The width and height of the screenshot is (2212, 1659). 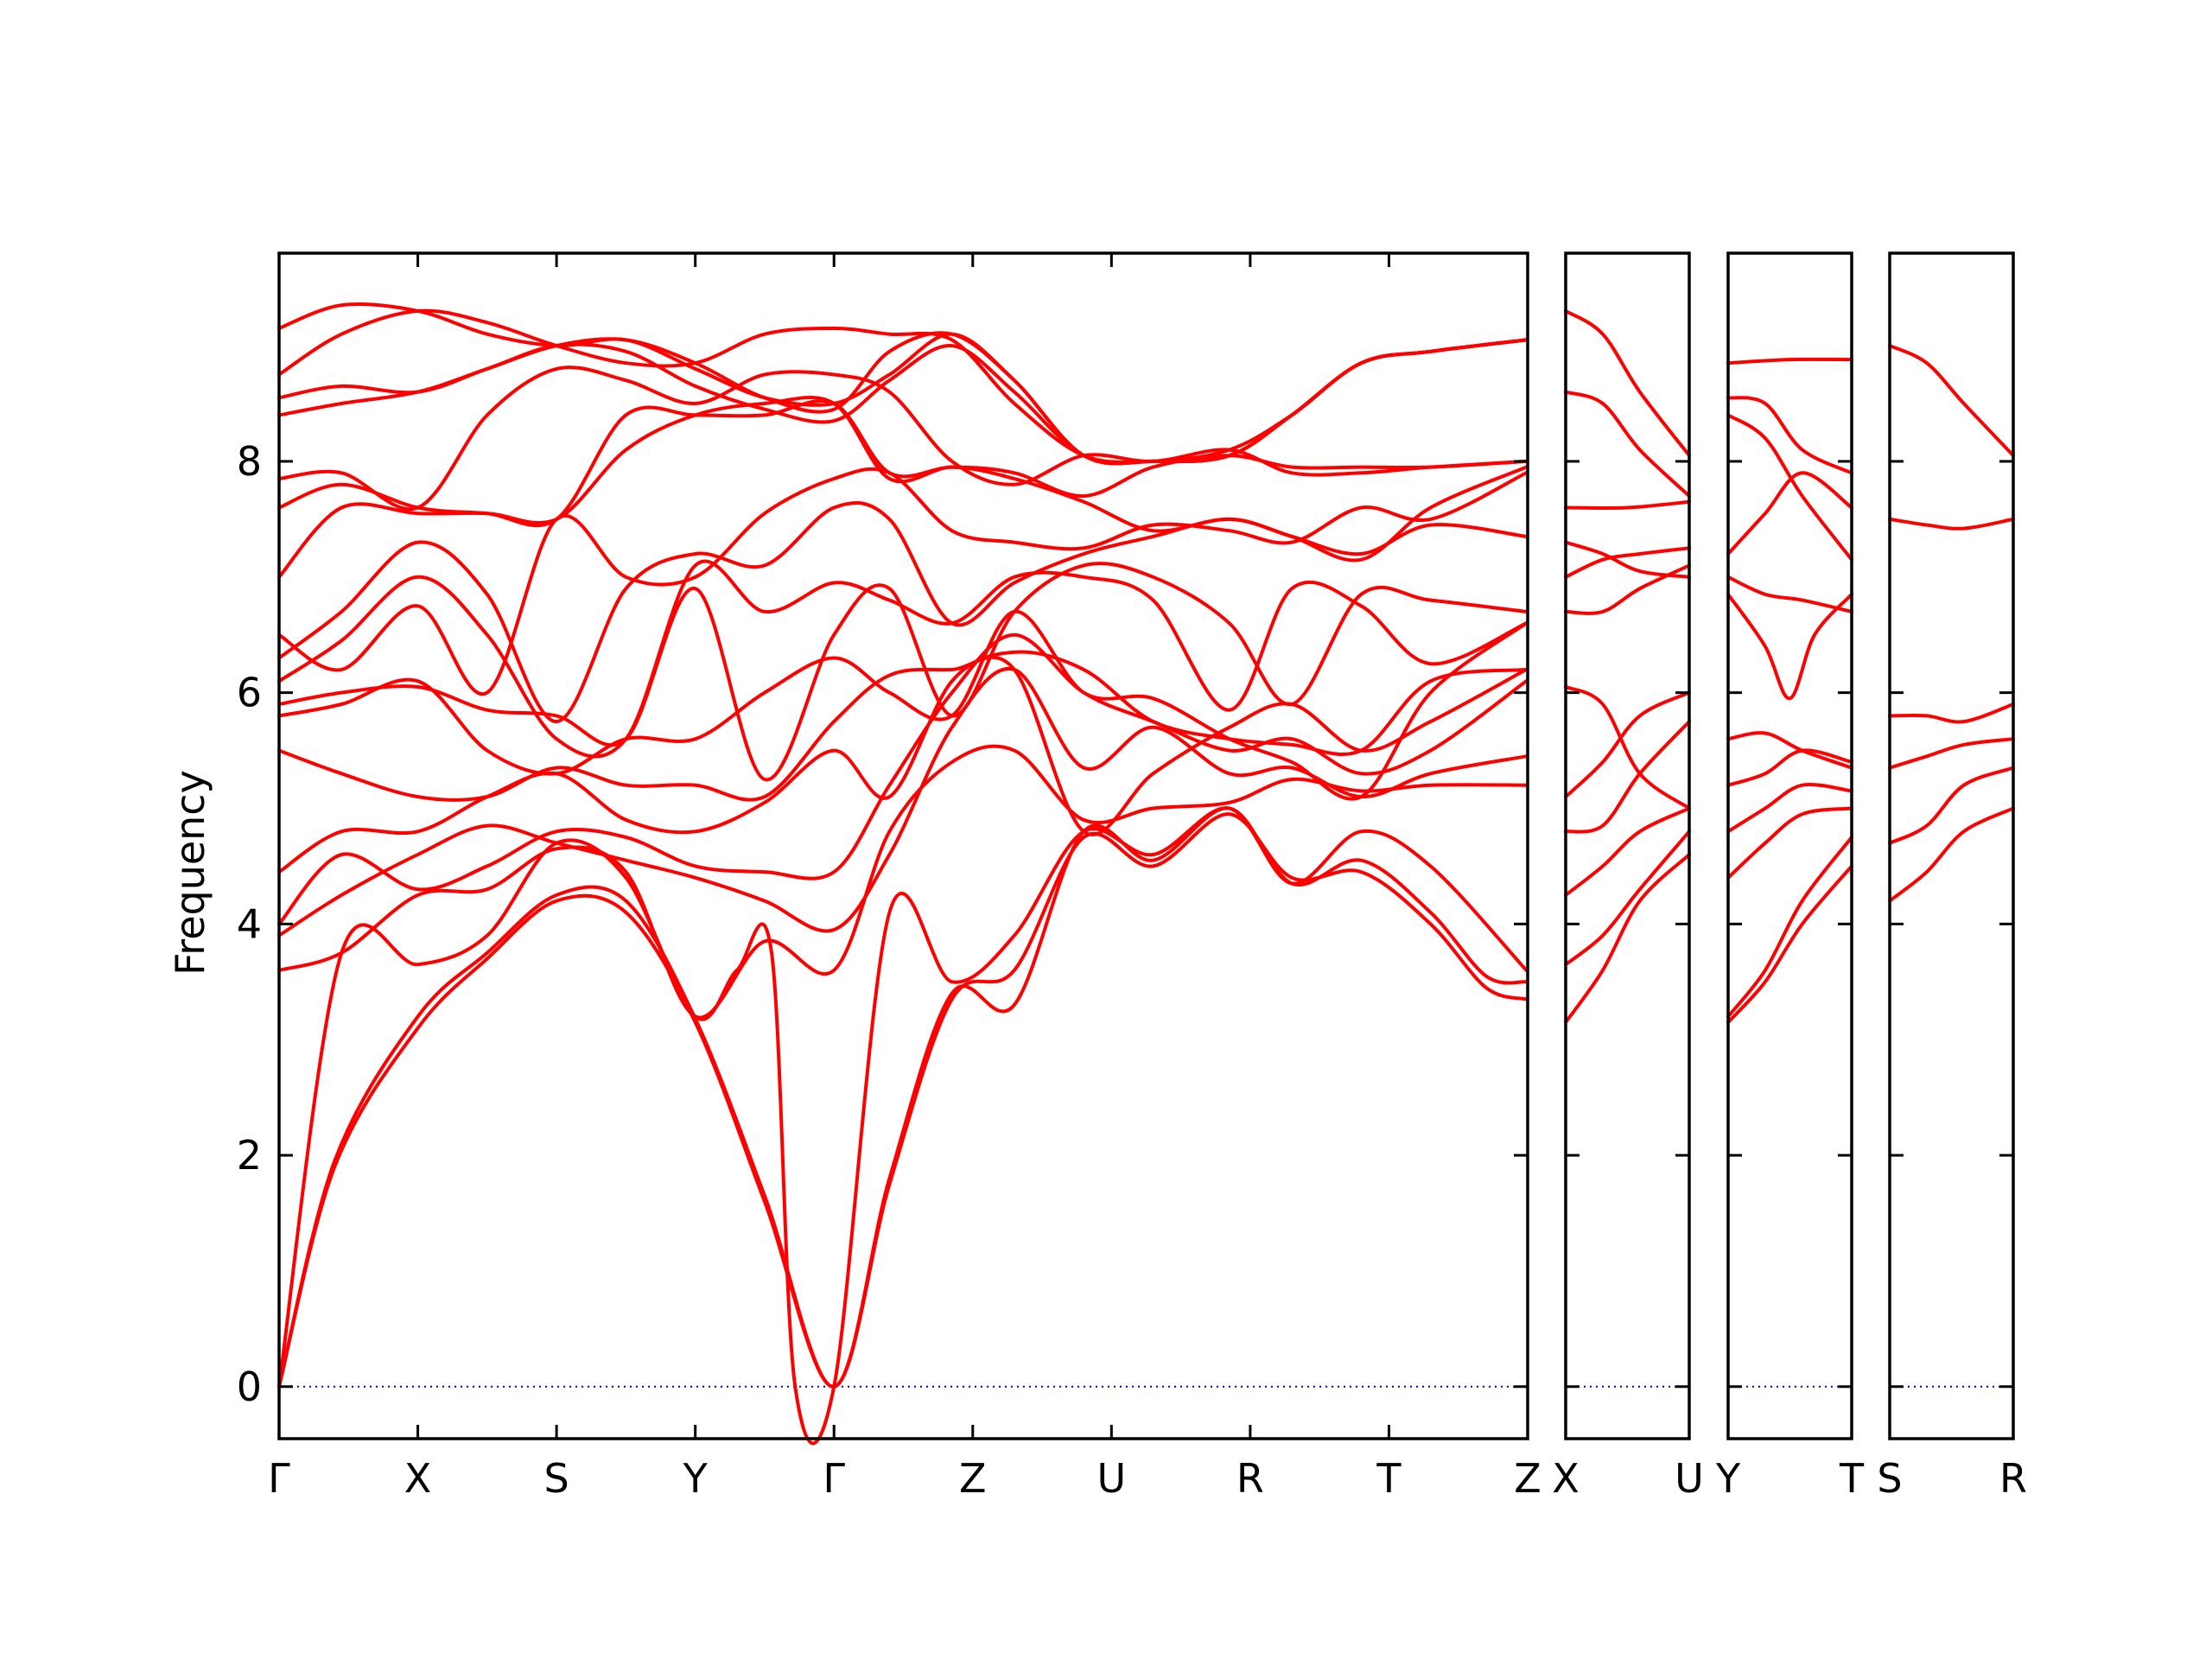 I want to click on y-tick-label: 4, so click(x=249, y=923).